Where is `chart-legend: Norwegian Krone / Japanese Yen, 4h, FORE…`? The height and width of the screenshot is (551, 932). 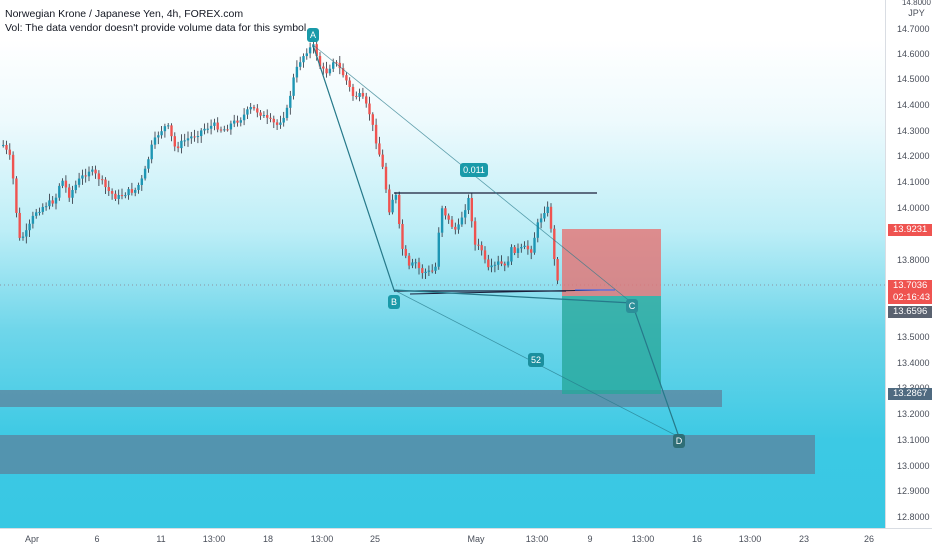
chart-legend: Norwegian Krone / Japanese Yen, 4h, FORE… is located at coordinates (157, 21).